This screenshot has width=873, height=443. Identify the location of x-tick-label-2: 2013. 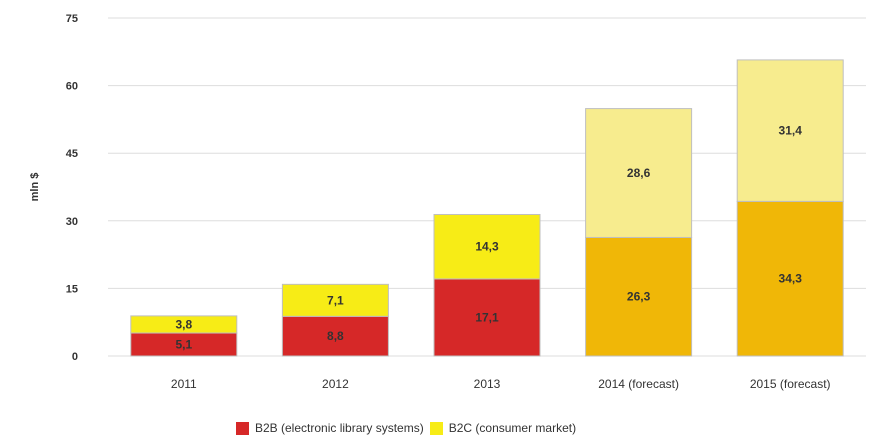
(487, 384).